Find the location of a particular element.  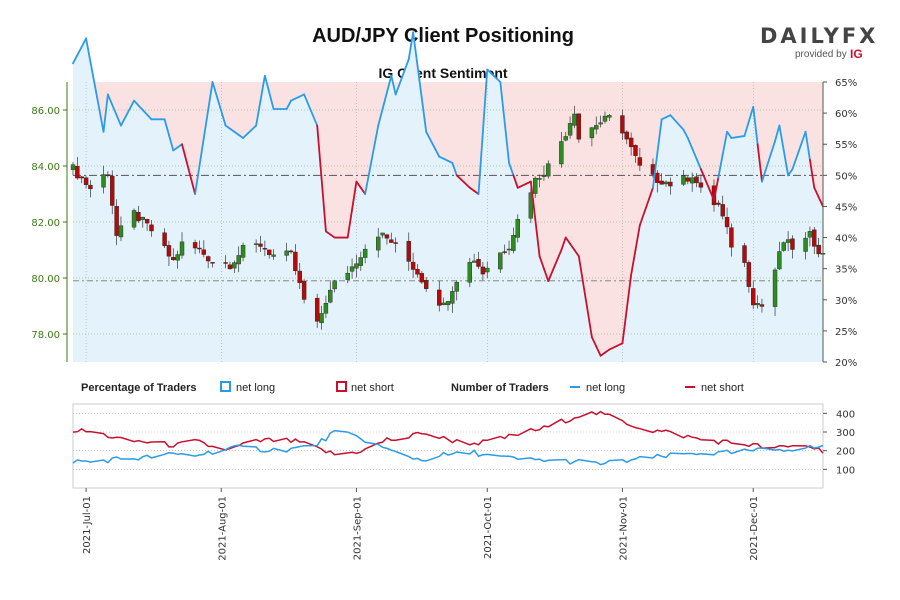

price-tick-label: 80.00 is located at coordinates (45, 279).